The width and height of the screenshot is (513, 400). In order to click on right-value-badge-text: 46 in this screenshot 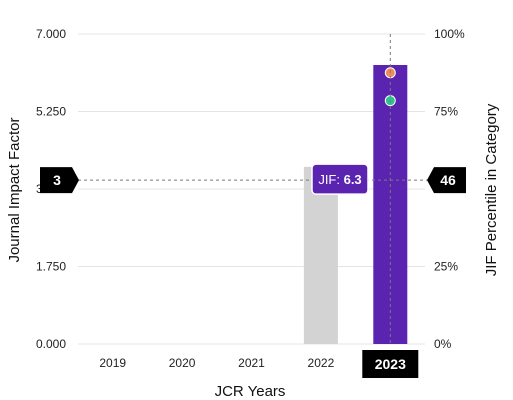, I will do `click(448, 180)`.